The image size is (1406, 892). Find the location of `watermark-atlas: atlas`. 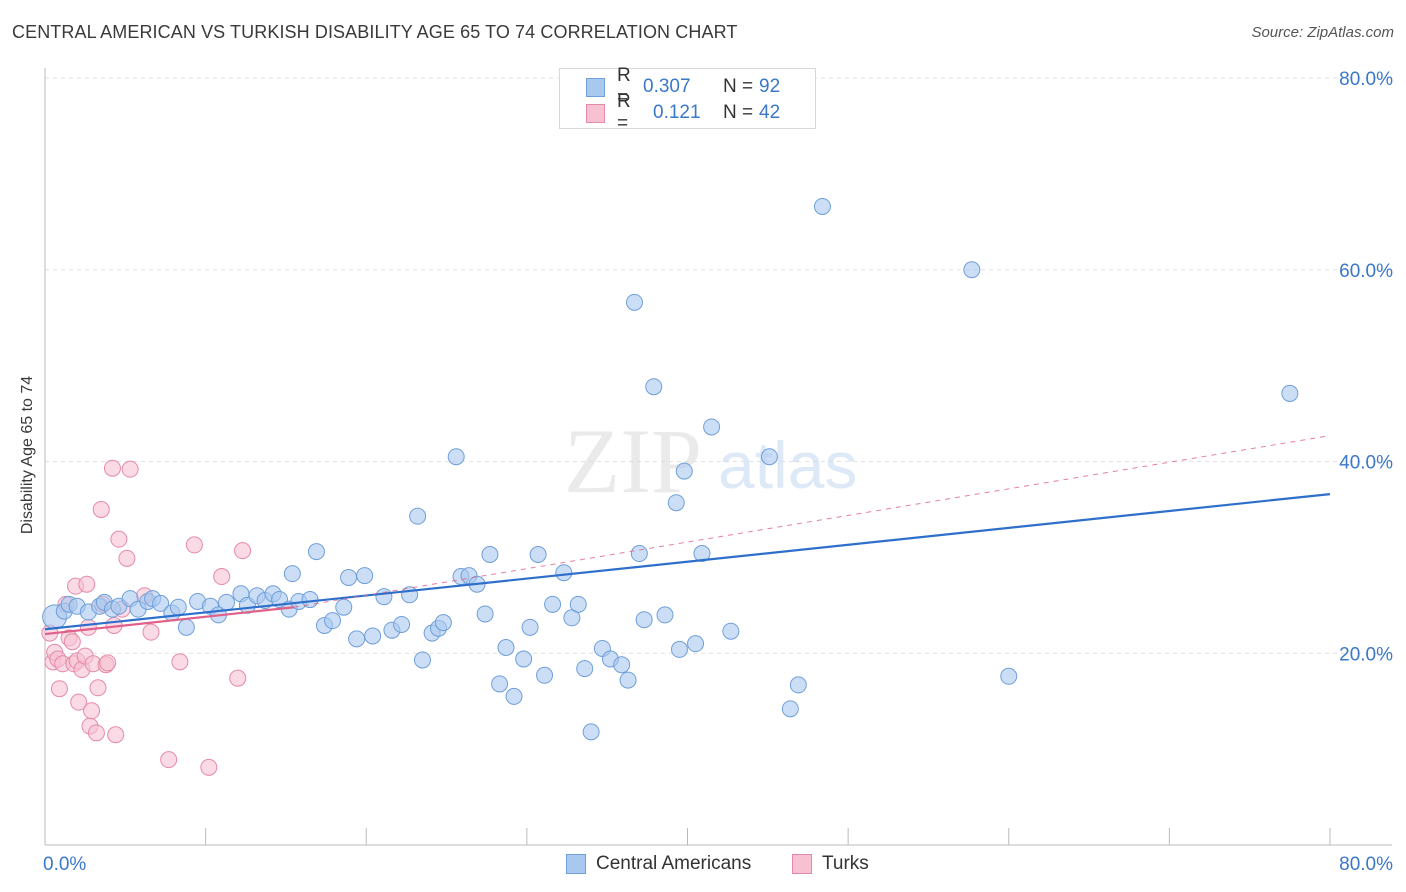

watermark-atlas: atlas is located at coordinates (787, 465).